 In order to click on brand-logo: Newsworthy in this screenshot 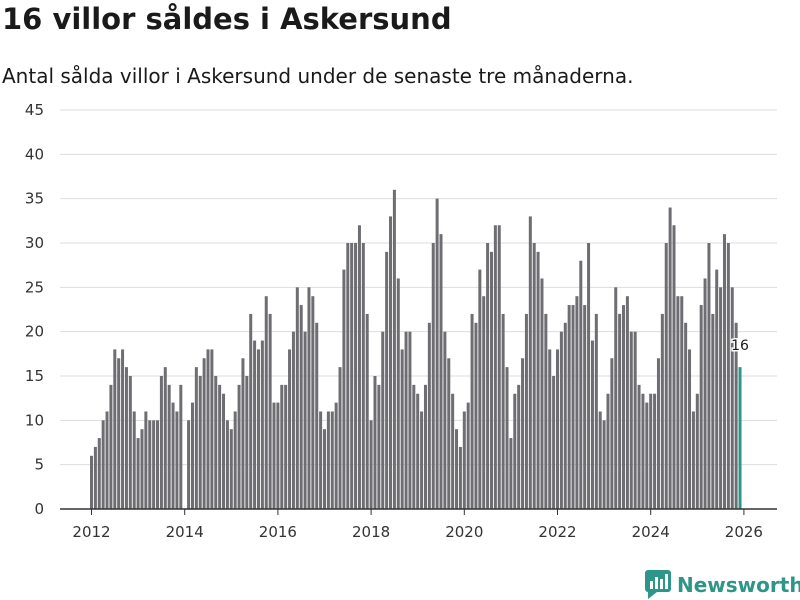, I will do `click(722, 585)`.